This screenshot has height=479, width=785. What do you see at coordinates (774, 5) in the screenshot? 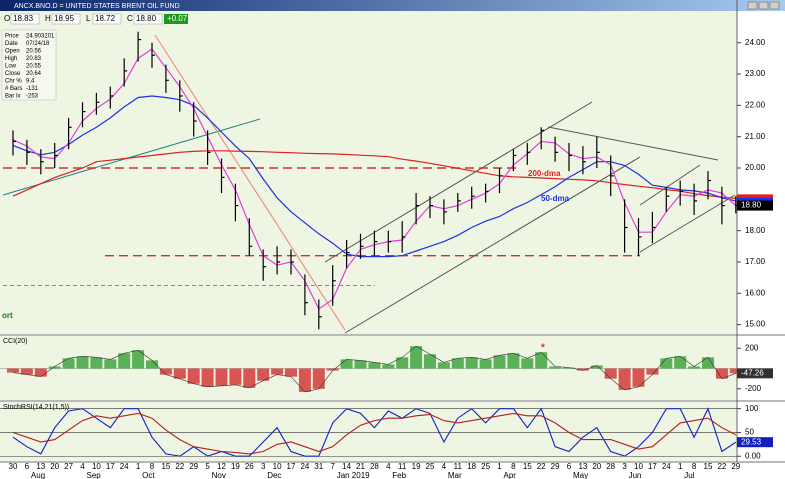
I see `close-button` at bounding box center [774, 5].